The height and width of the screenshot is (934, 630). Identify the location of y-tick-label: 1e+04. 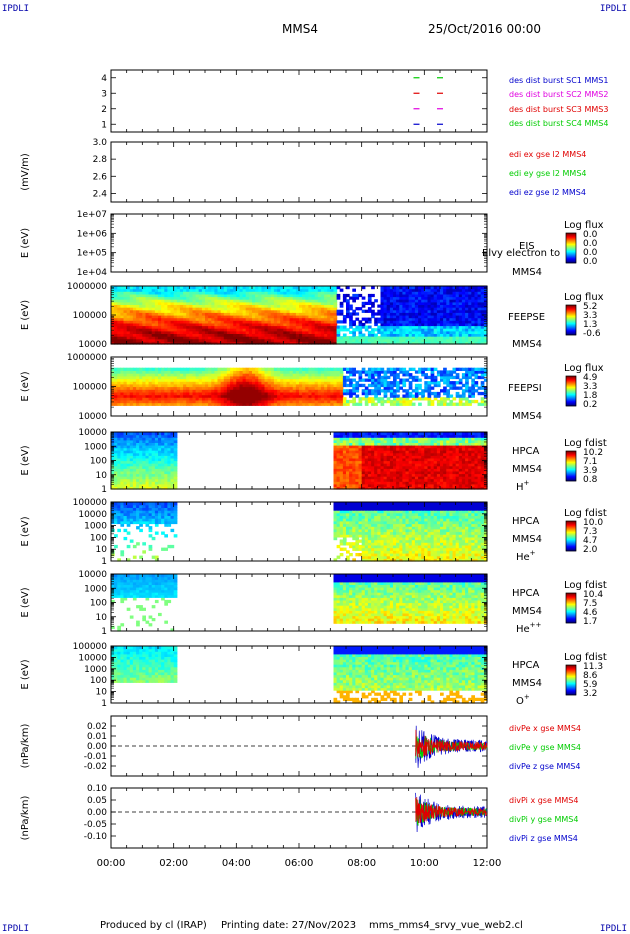
(92, 273).